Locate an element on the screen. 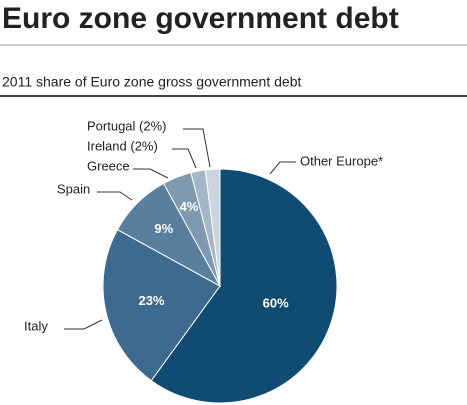 This screenshot has width=467, height=405. value-label: 23% is located at coordinates (151, 300).